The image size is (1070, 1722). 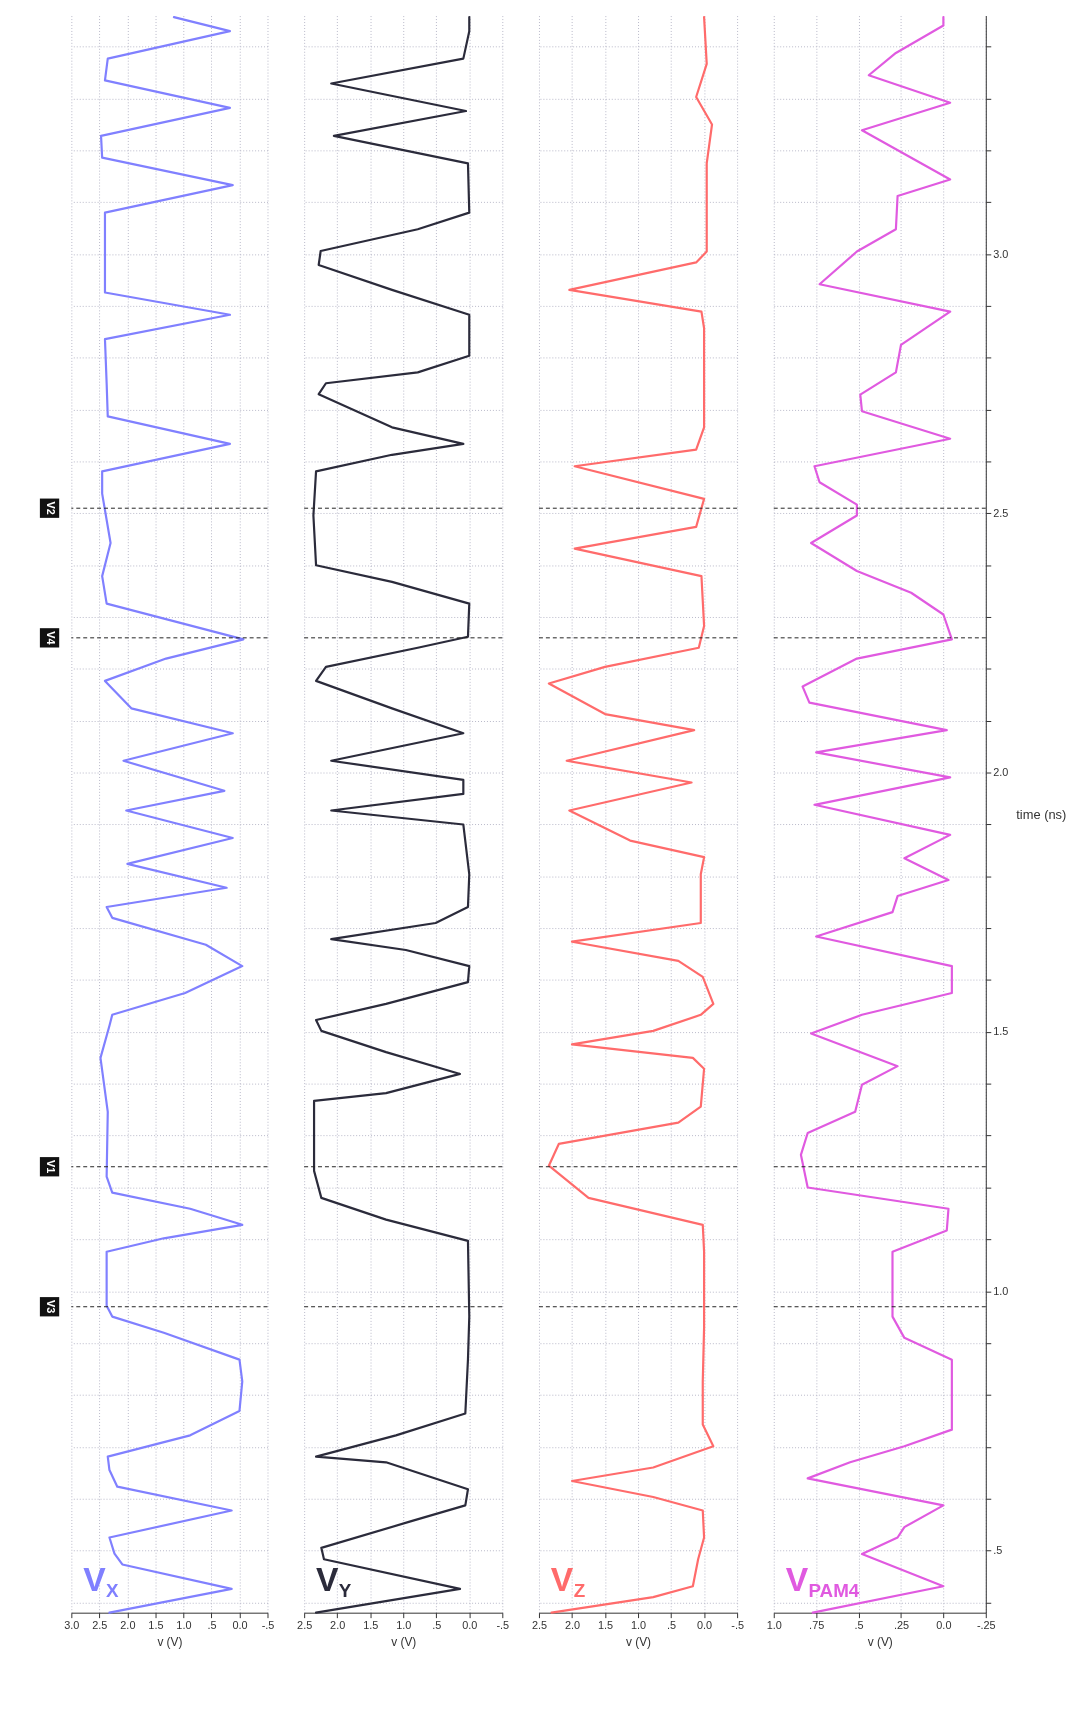 What do you see at coordinates (50, 1307) in the screenshot?
I see `ref-line-label: V3` at bounding box center [50, 1307].